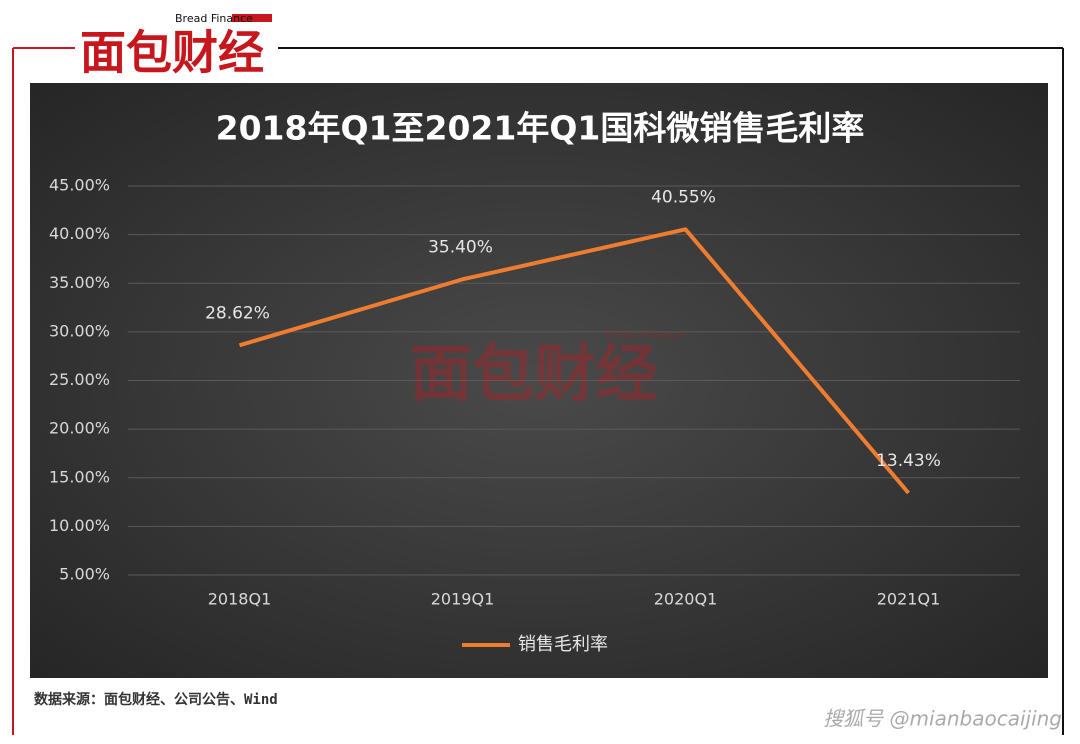  Describe the element at coordinates (237, 313) in the screenshot. I see `data-label: 28.62%` at that location.